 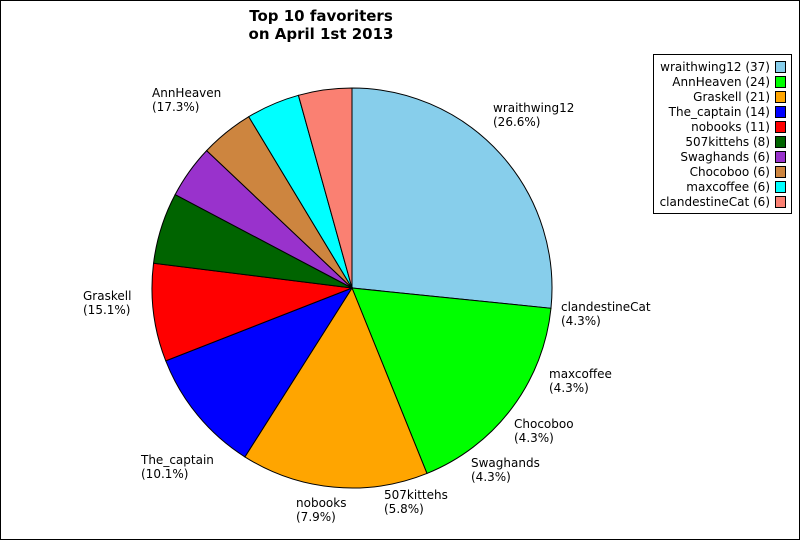 I want to click on pie-slice-nobooks, so click(x=252, y=312).